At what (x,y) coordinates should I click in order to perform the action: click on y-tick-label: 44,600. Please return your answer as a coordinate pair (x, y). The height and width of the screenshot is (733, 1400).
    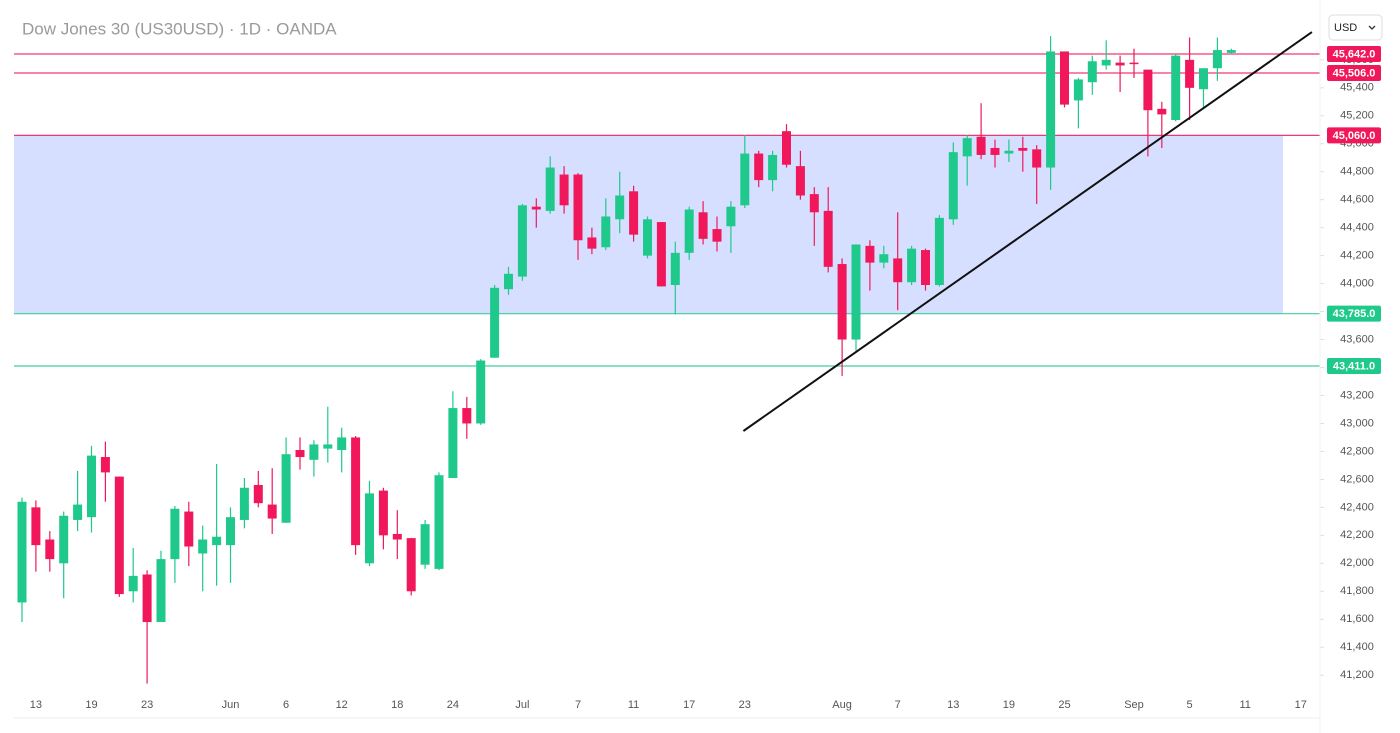
    Looking at the image, I should click on (1357, 200).